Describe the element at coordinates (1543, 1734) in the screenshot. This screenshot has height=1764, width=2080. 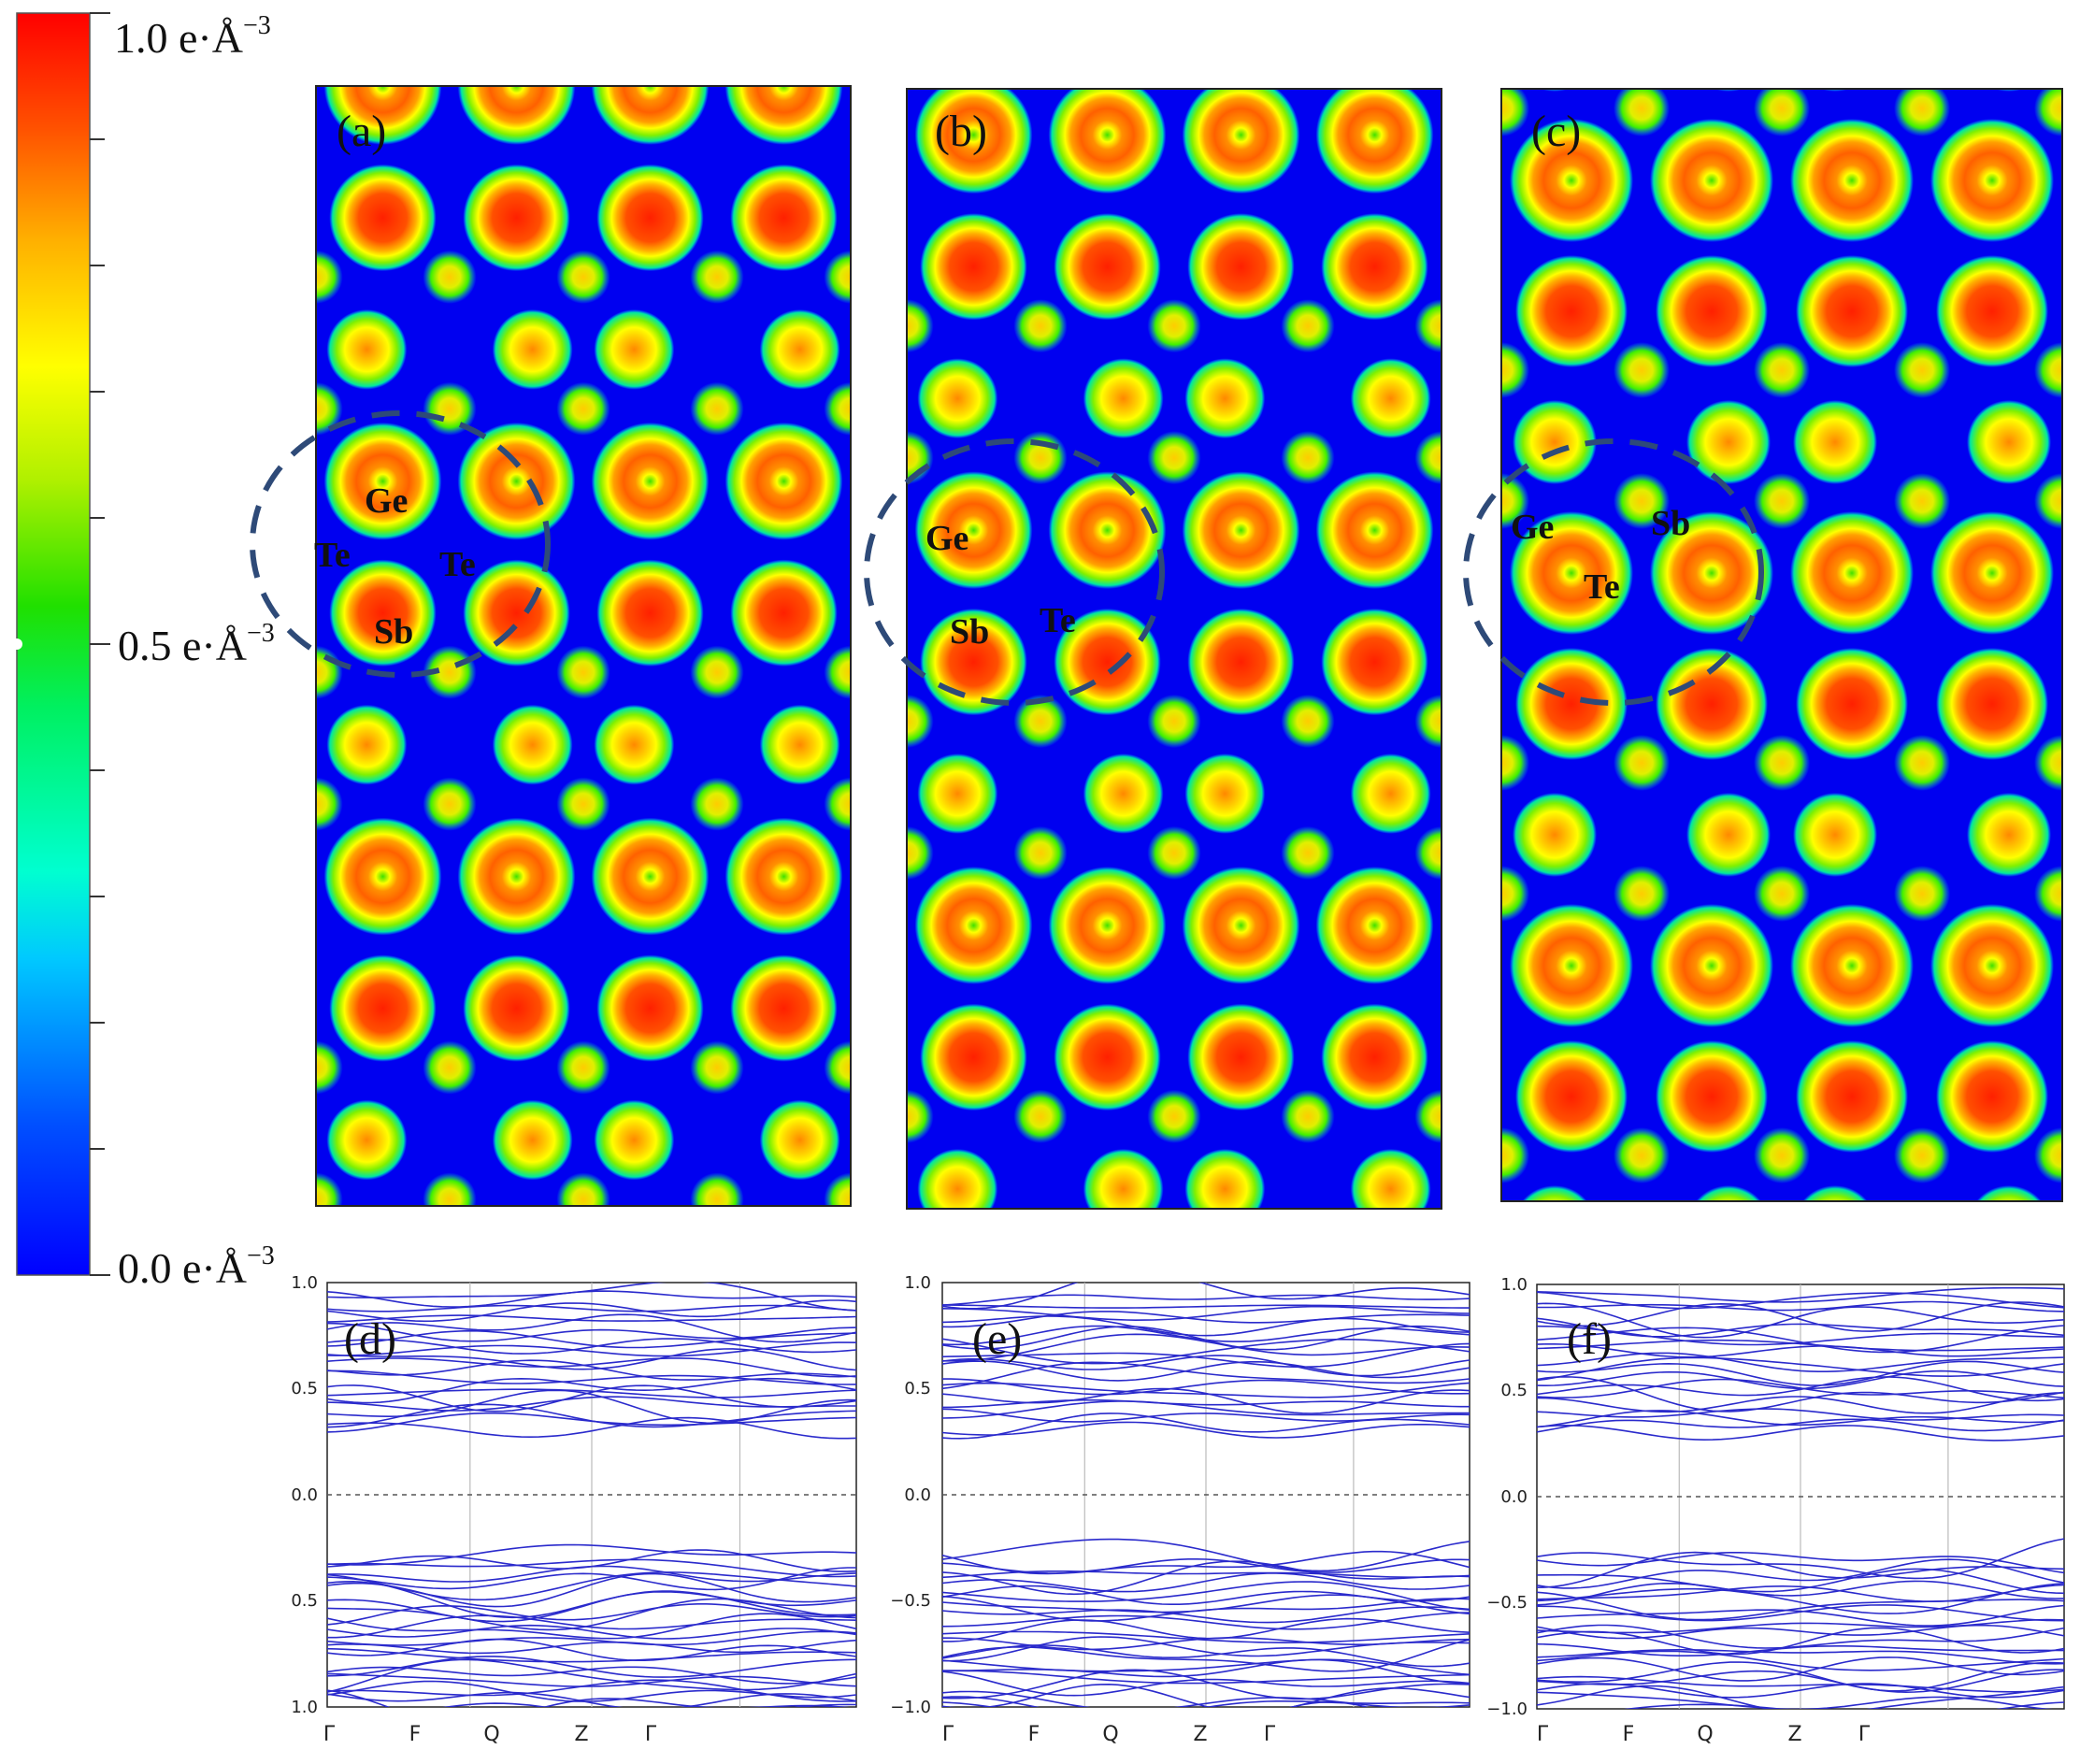
I see `kpoint-f-gamma1: Γ` at that location.